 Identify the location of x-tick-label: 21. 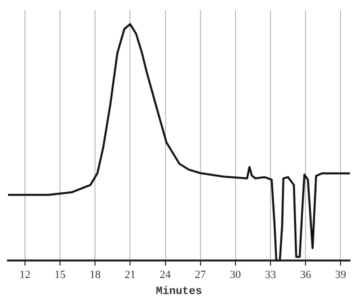
(130, 275).